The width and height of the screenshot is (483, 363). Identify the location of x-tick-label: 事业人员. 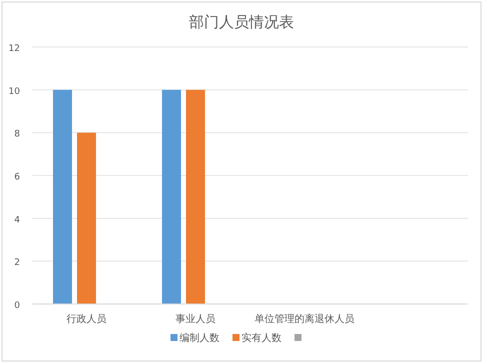
(196, 319).